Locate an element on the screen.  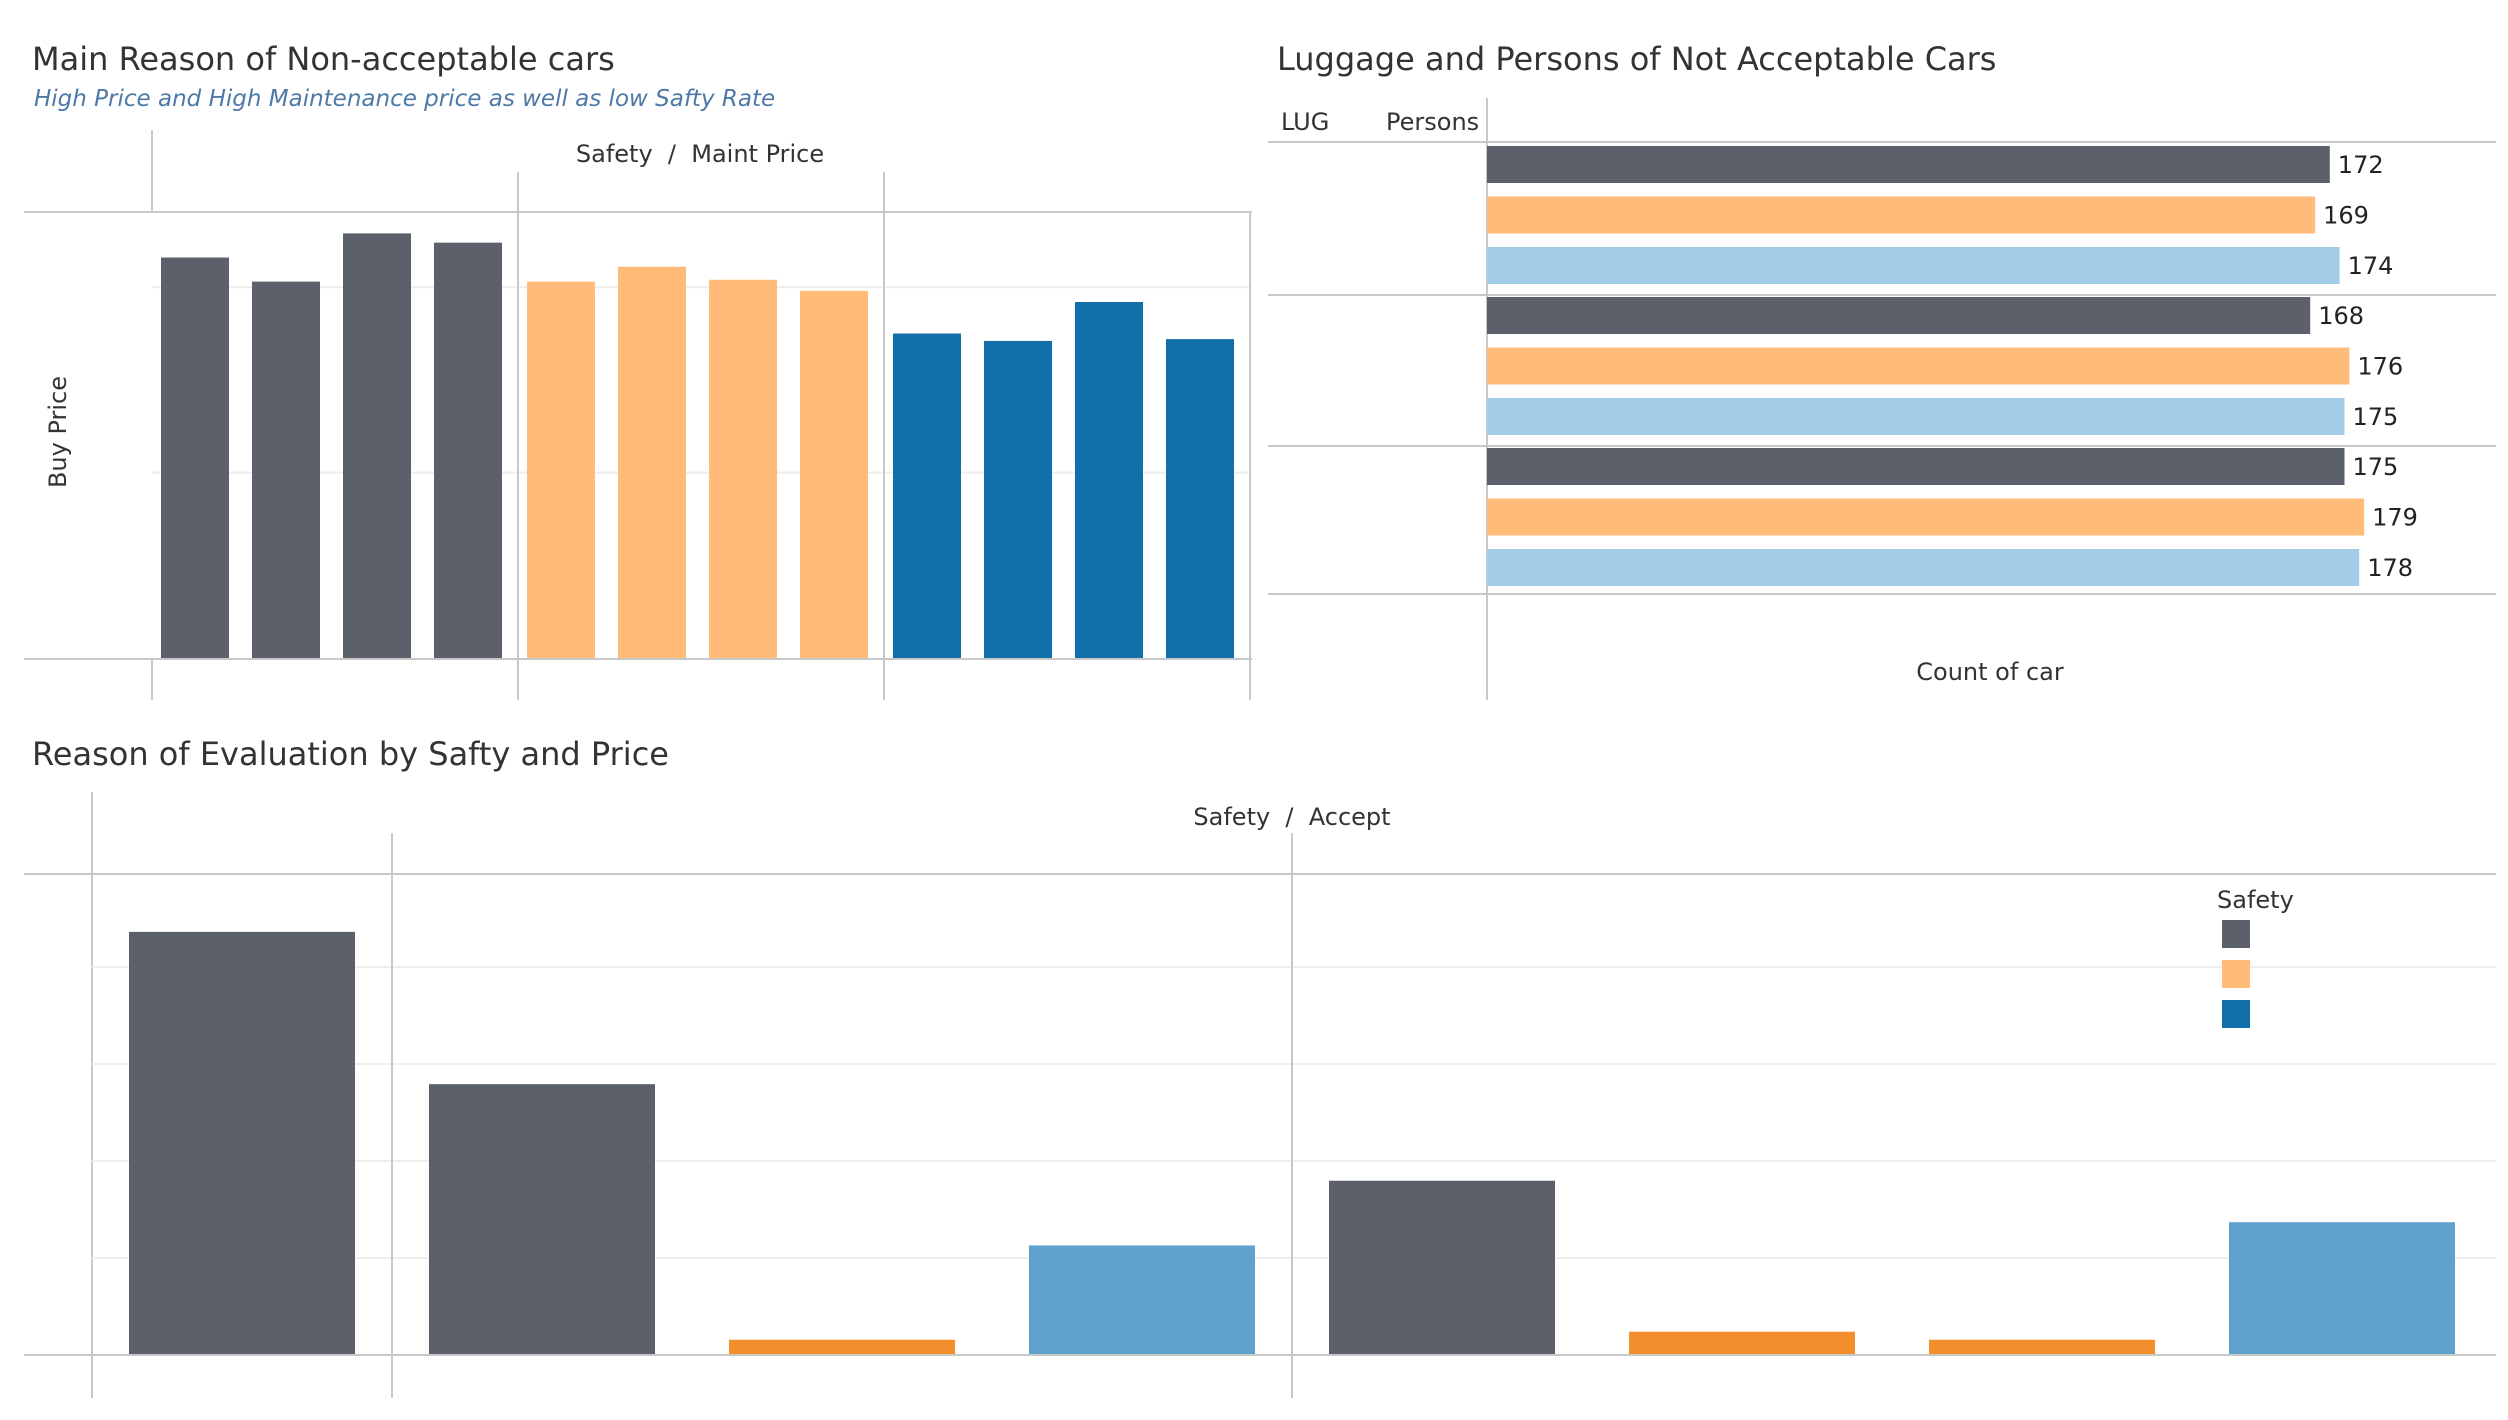
chart1-header: Safety / Maint Price is located at coordinates (700, 154).